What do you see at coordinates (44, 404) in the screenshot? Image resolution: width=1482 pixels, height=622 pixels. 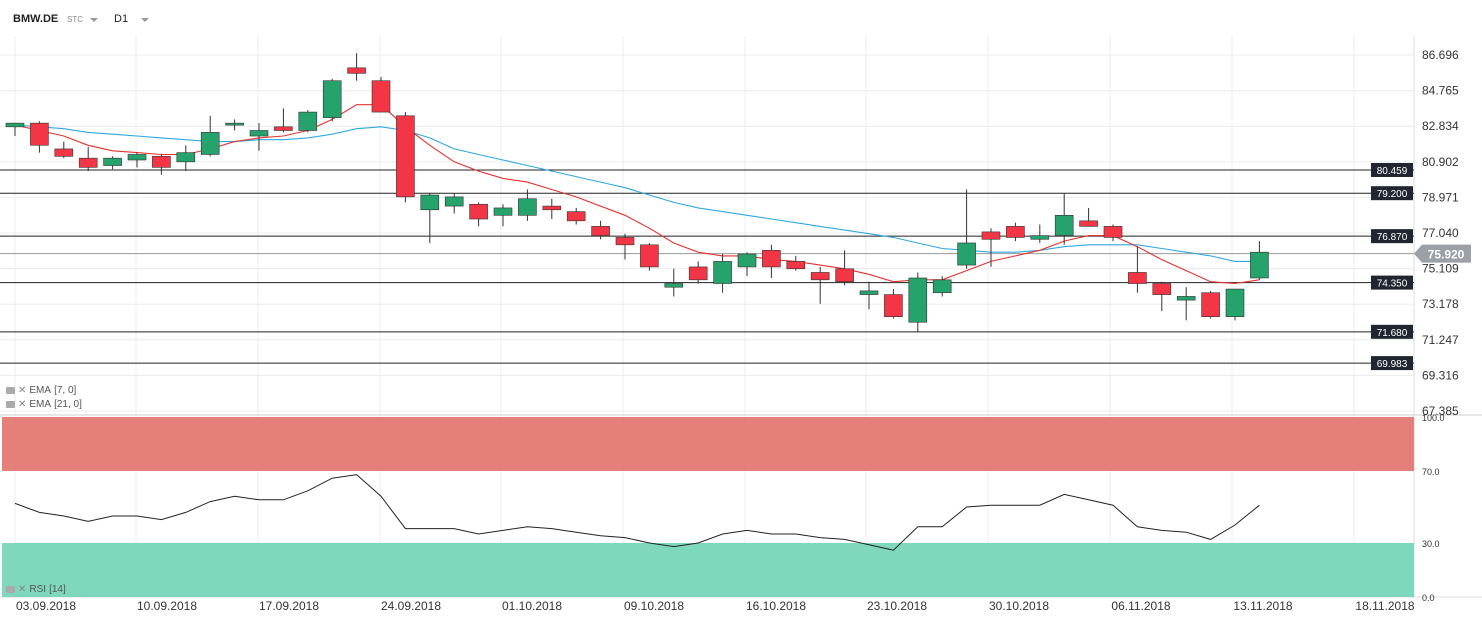 I see `ema21-legend: ✕ EMA [21, 0]` at bounding box center [44, 404].